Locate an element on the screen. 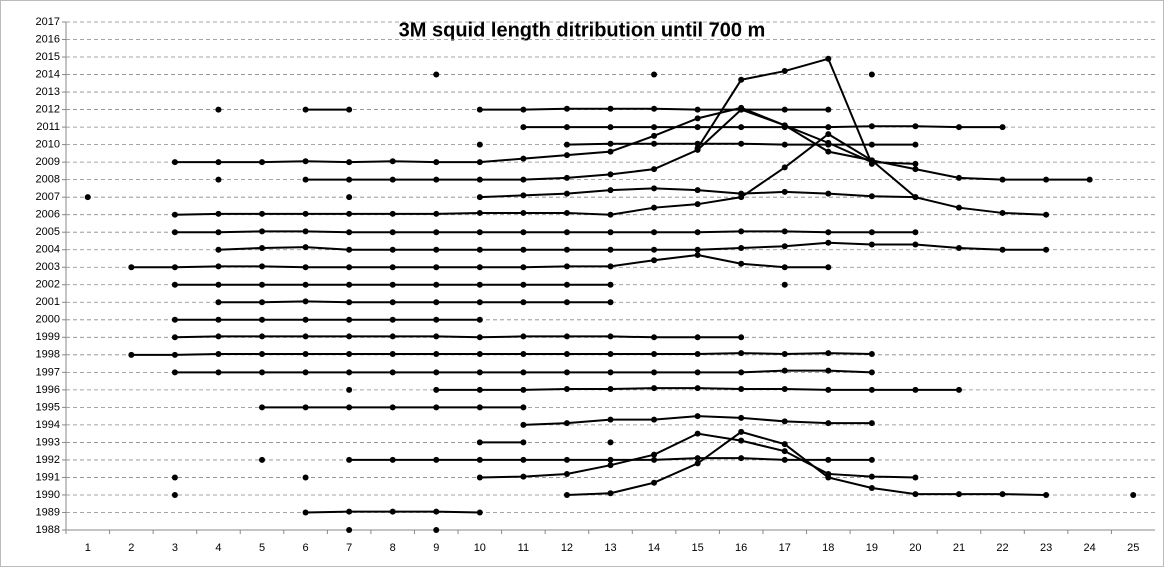 Image resolution: width=1164 pixels, height=567 pixels. y-tick-label: 2010 is located at coordinates (48, 145).